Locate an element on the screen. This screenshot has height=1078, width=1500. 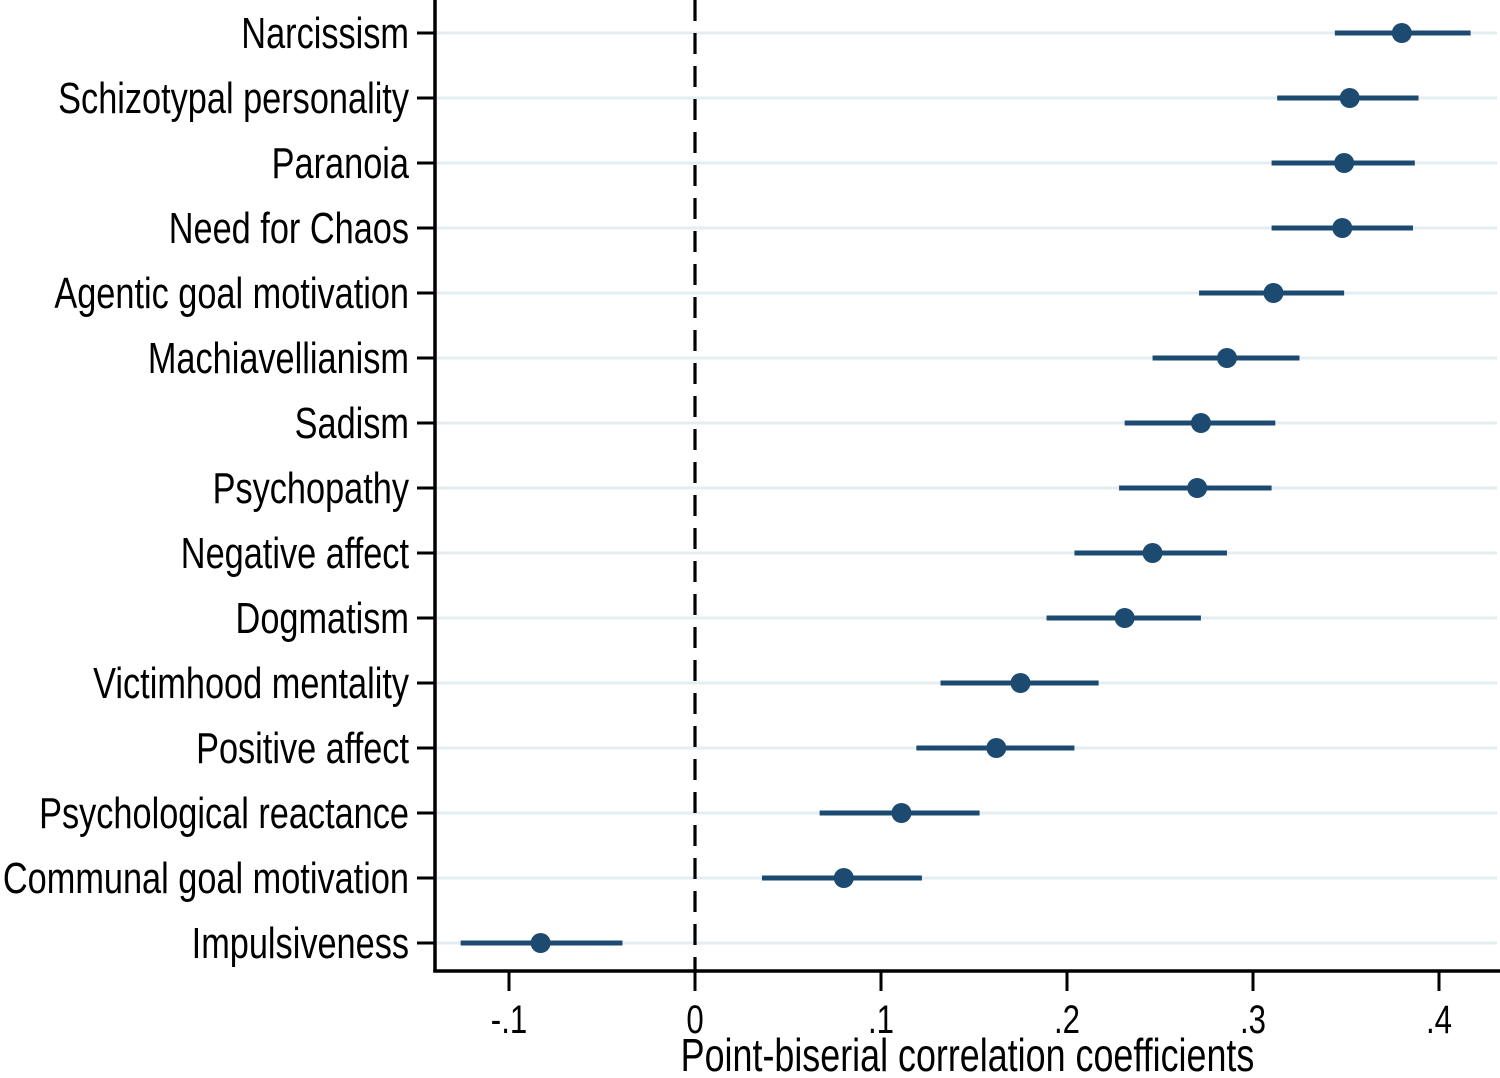
y-axis-label: Positive affect is located at coordinates (302, 748).